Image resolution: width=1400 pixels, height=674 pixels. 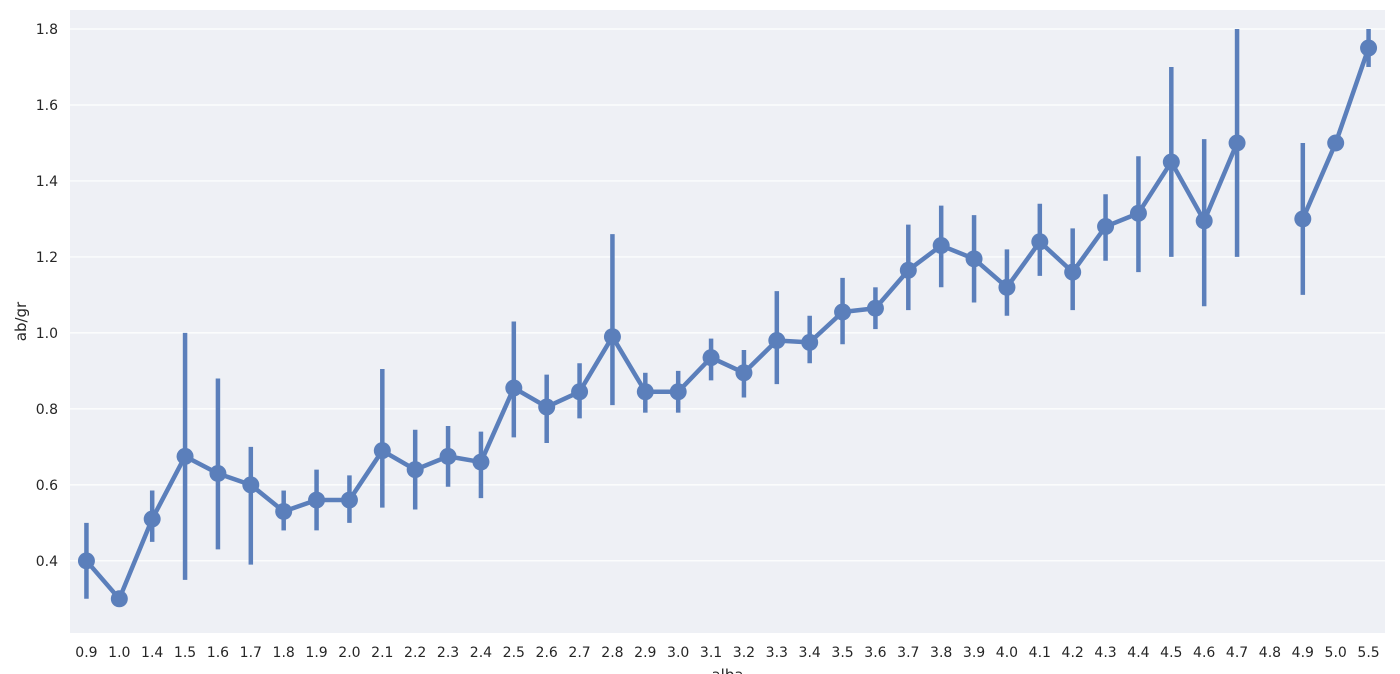 What do you see at coordinates (744, 653) in the screenshot?
I see `x-tick-label: 3.2` at bounding box center [744, 653].